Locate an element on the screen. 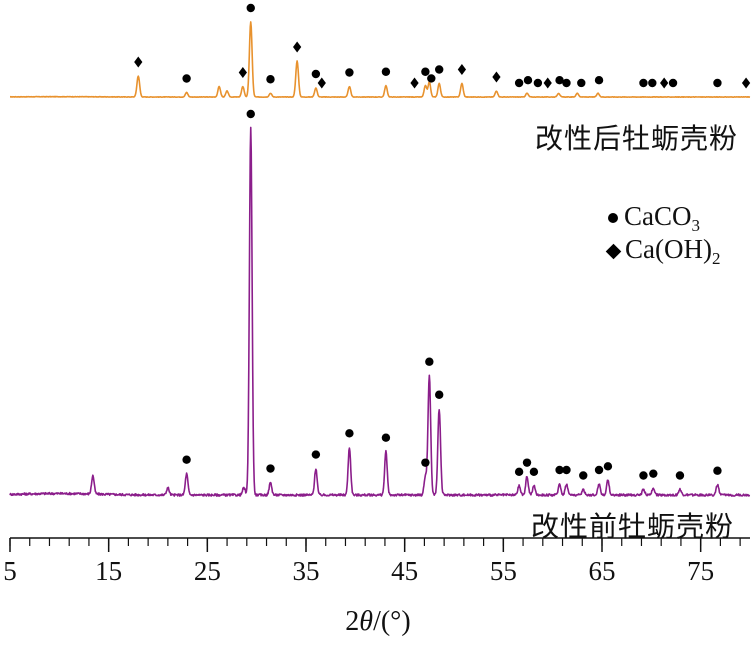 The width and height of the screenshot is (756, 650). x-tick-label: 15 is located at coordinates (108, 571).